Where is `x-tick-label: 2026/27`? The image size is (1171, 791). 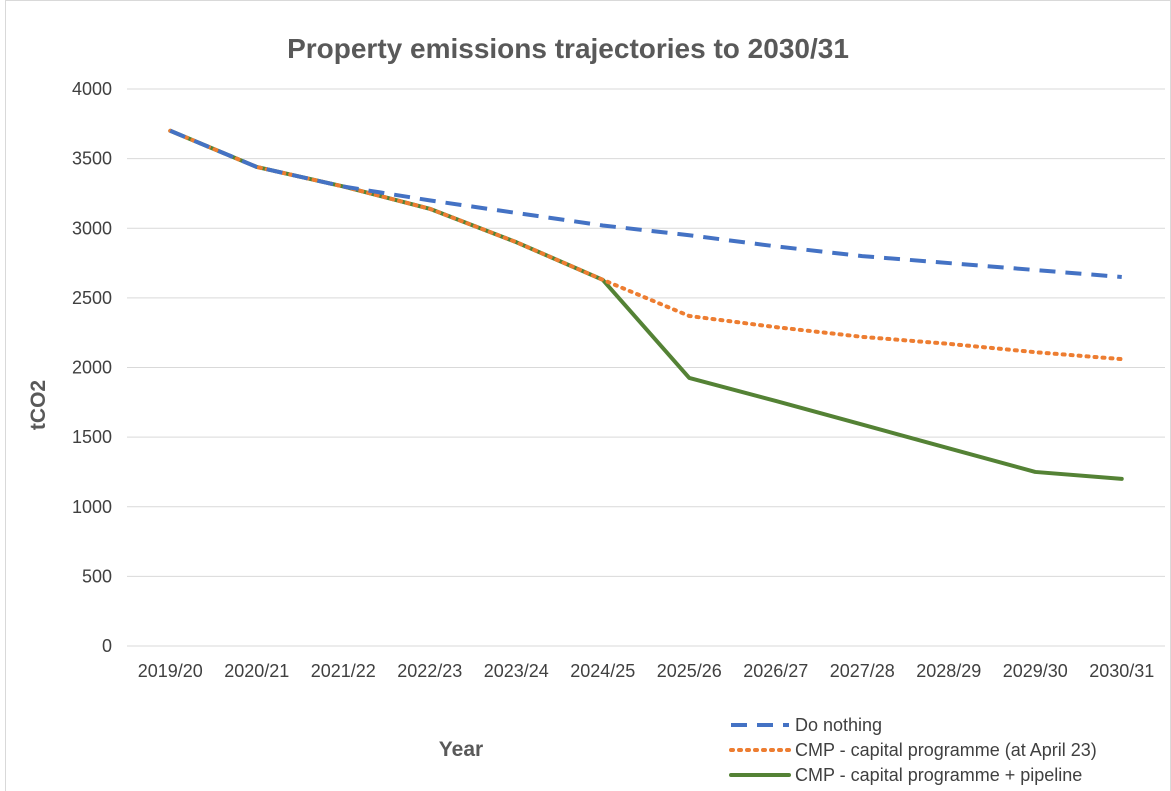
x-tick-label: 2026/27 is located at coordinates (775, 671).